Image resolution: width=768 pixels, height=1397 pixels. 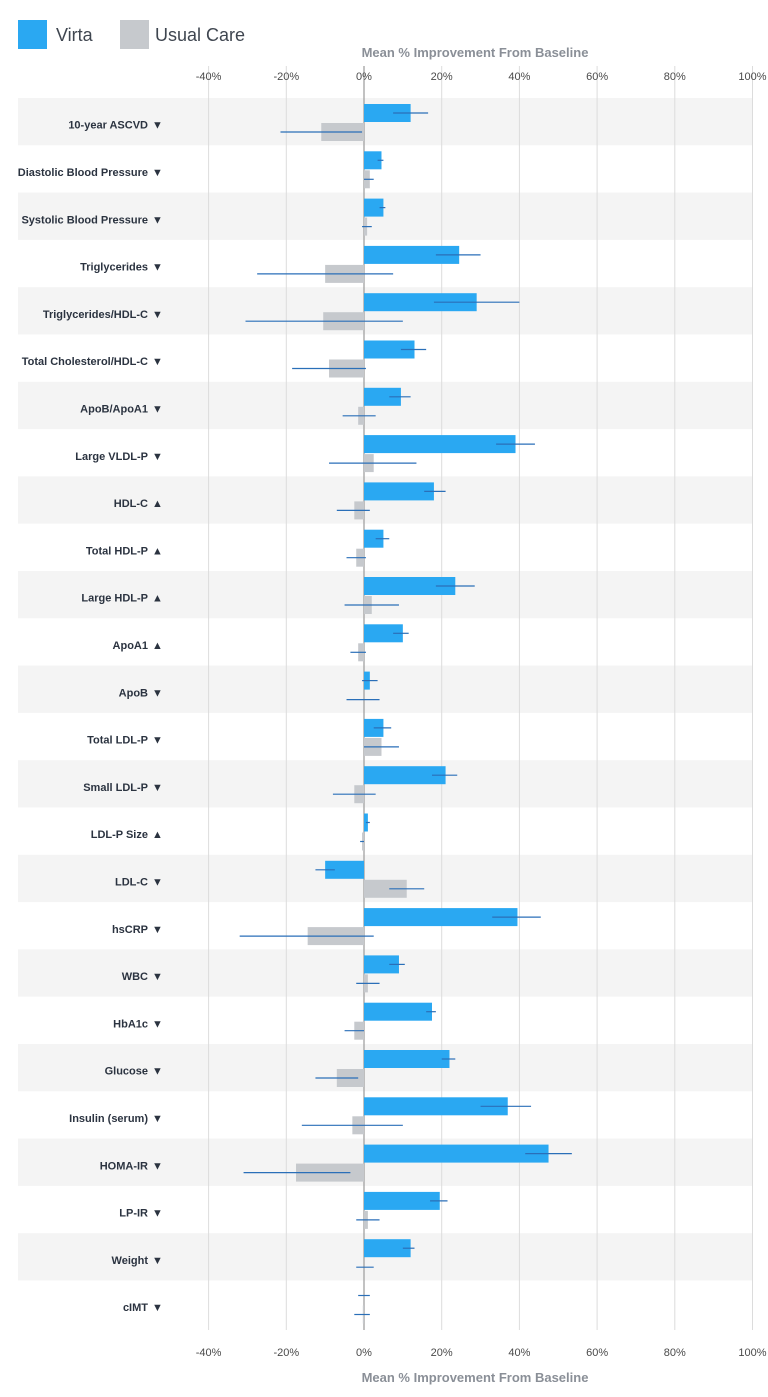 What do you see at coordinates (130, 646) in the screenshot?
I see `category-label: ApoA1` at bounding box center [130, 646].